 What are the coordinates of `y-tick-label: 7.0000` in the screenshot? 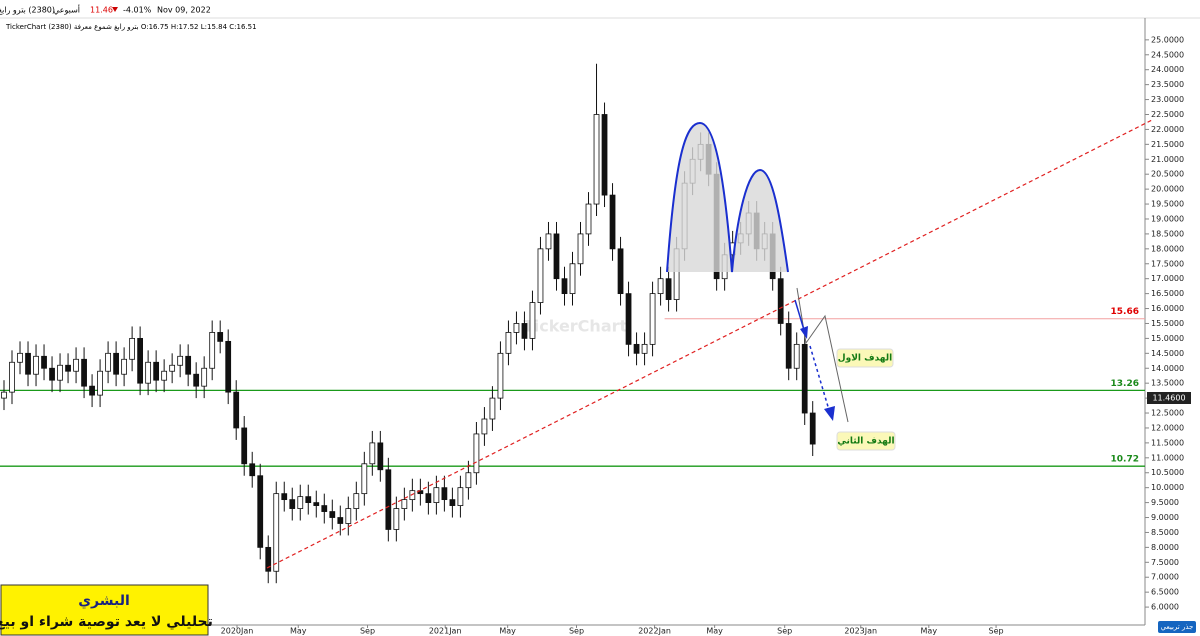 It's located at (1165, 577).